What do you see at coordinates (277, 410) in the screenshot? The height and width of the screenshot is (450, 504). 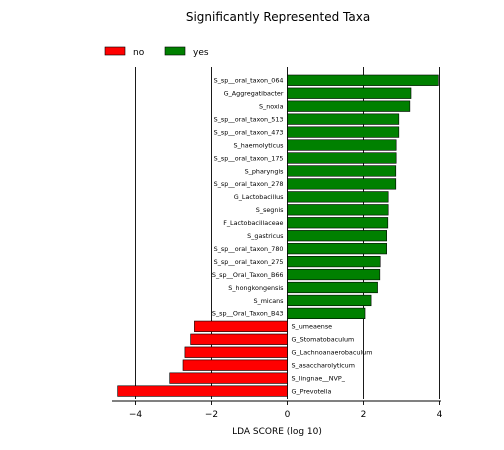 I see `x-axis: −4 −2 0 2 4` at bounding box center [277, 410].